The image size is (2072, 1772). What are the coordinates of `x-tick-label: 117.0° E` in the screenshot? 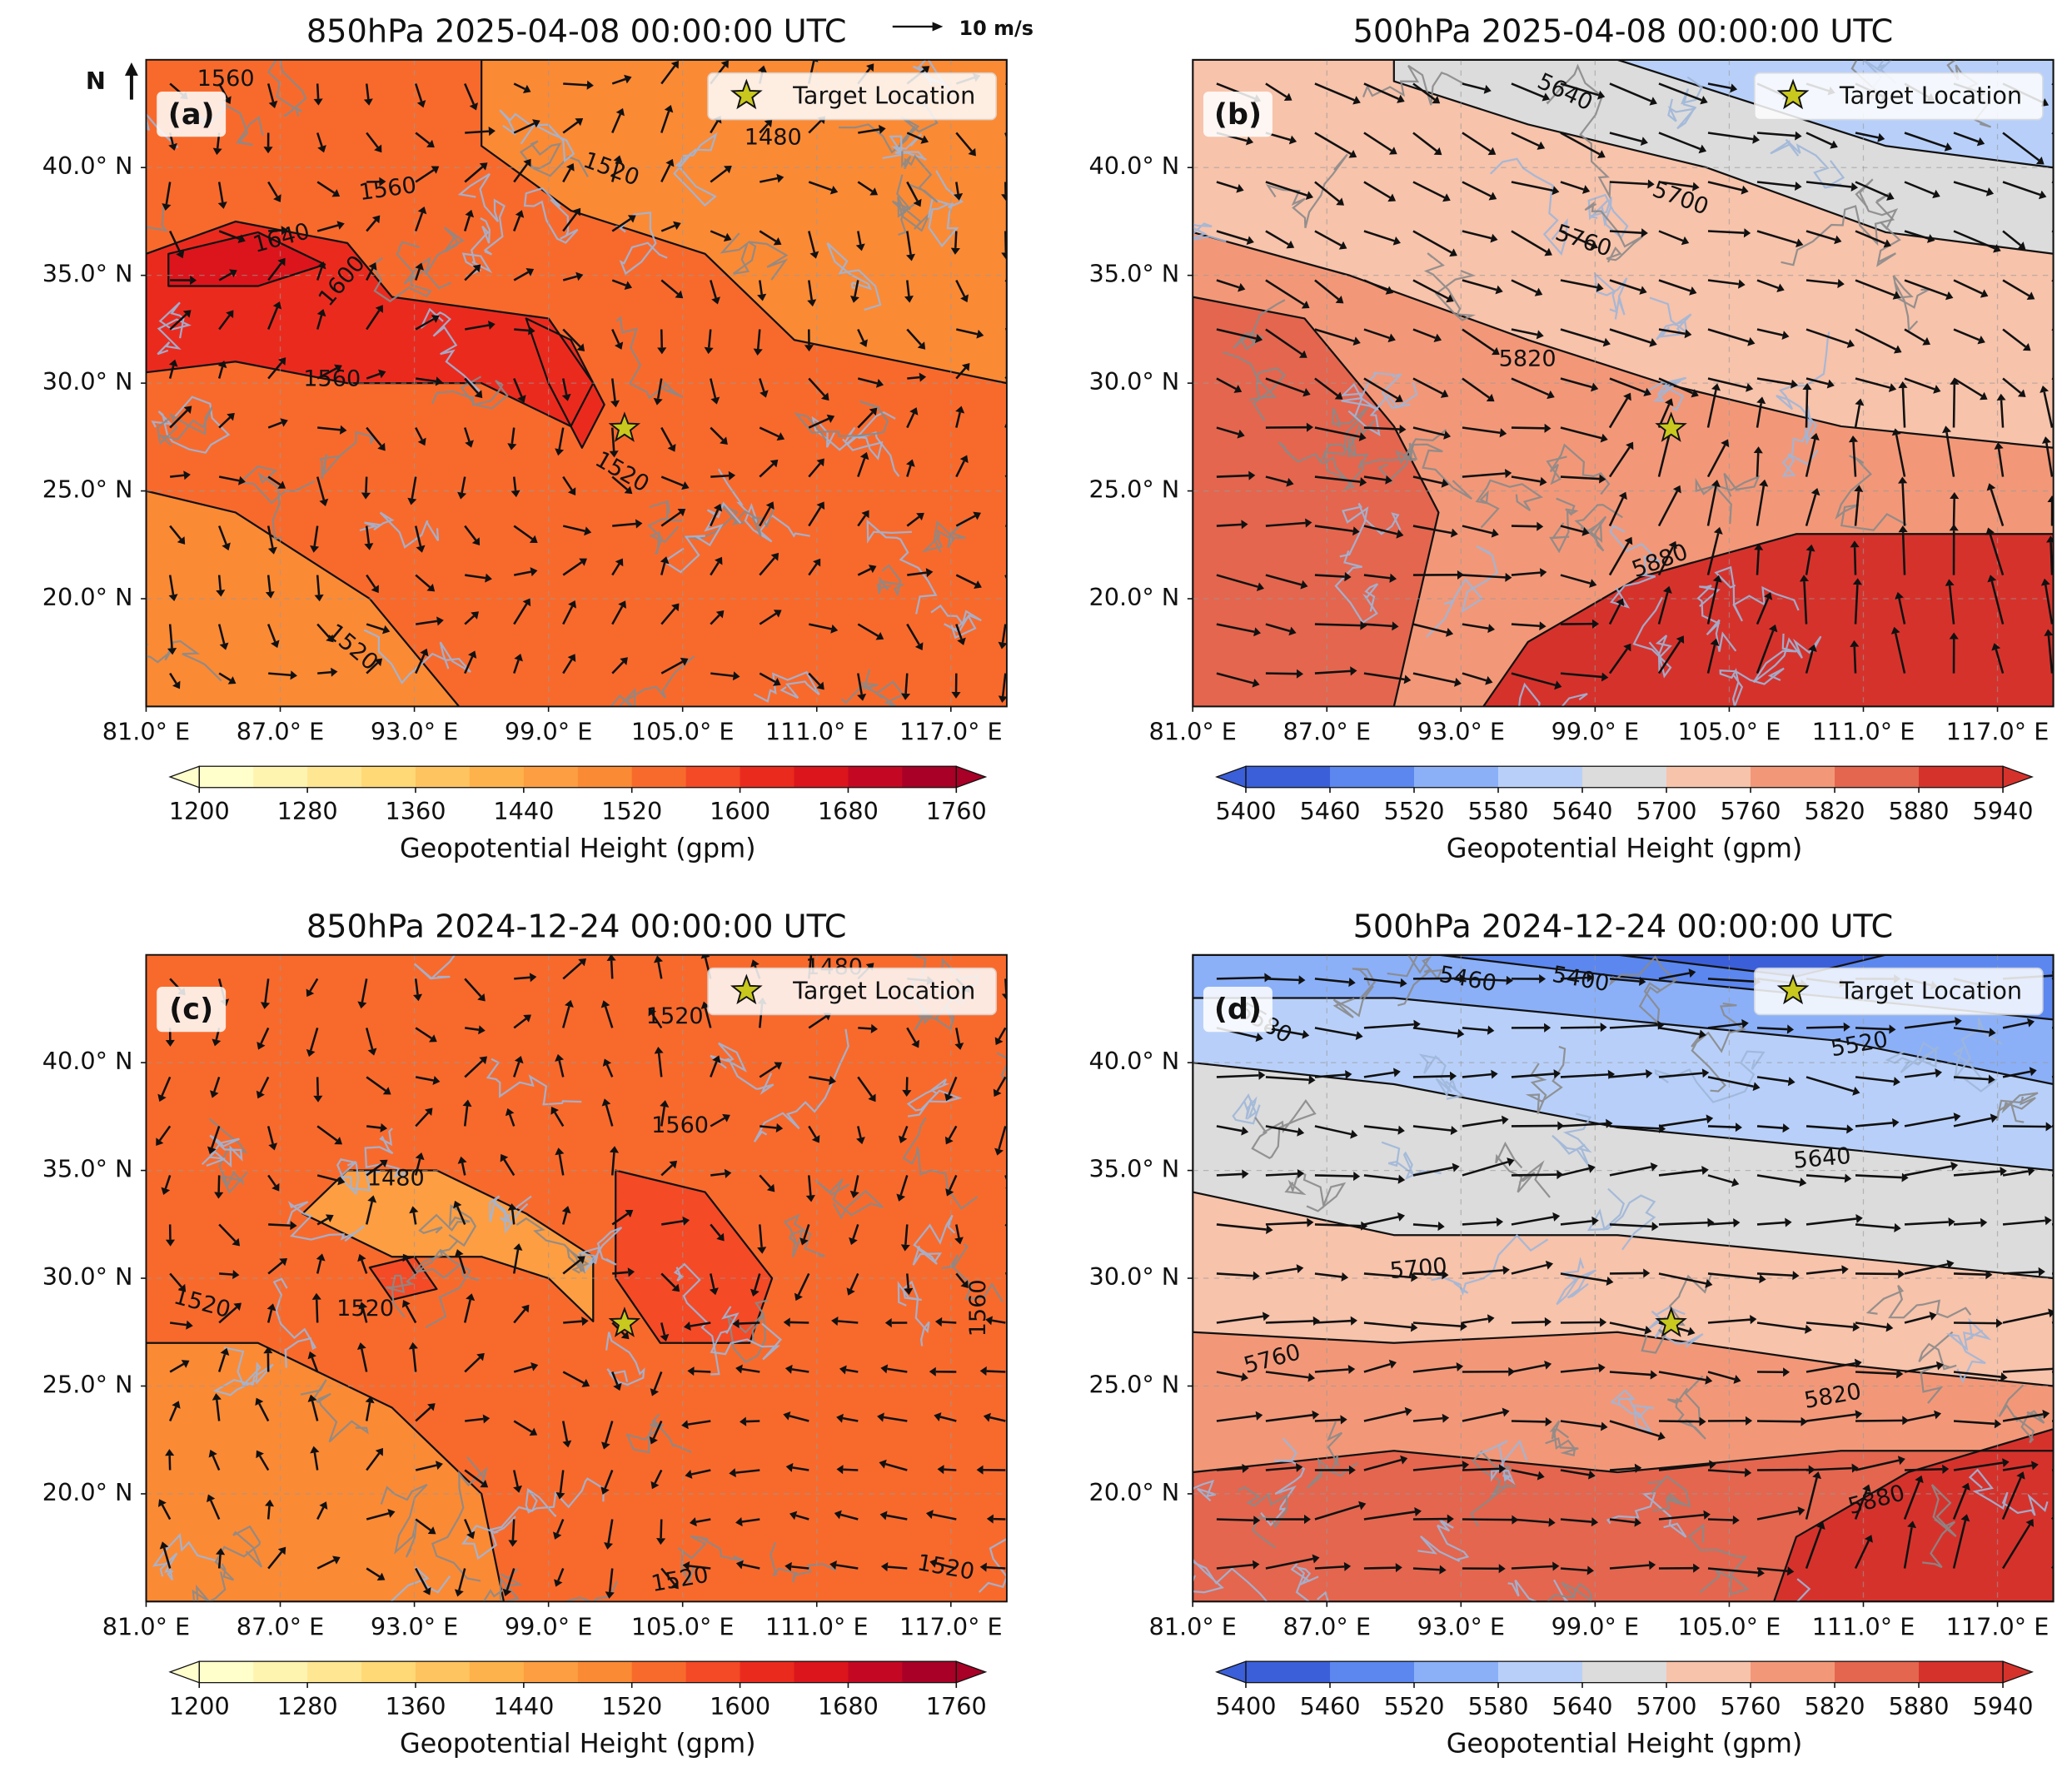 It's located at (951, 1626).